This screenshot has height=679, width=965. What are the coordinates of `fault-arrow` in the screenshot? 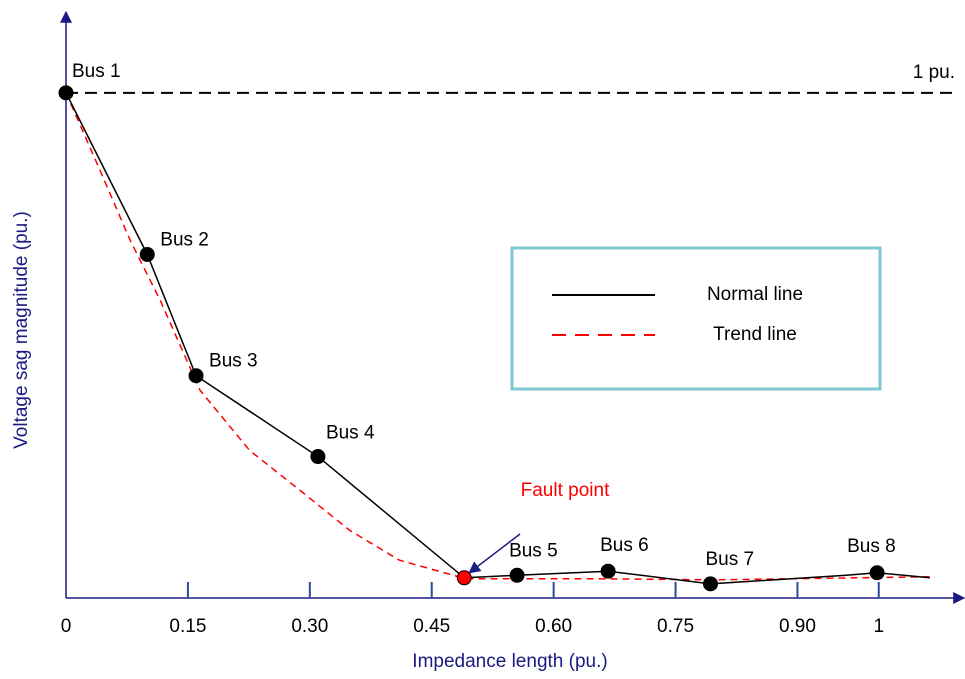 It's located at (494, 553).